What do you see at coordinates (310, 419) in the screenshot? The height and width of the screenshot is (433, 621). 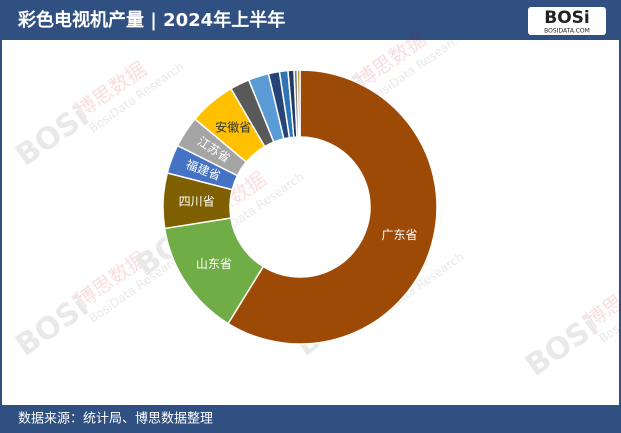 I see `footer-bar` at bounding box center [310, 419].